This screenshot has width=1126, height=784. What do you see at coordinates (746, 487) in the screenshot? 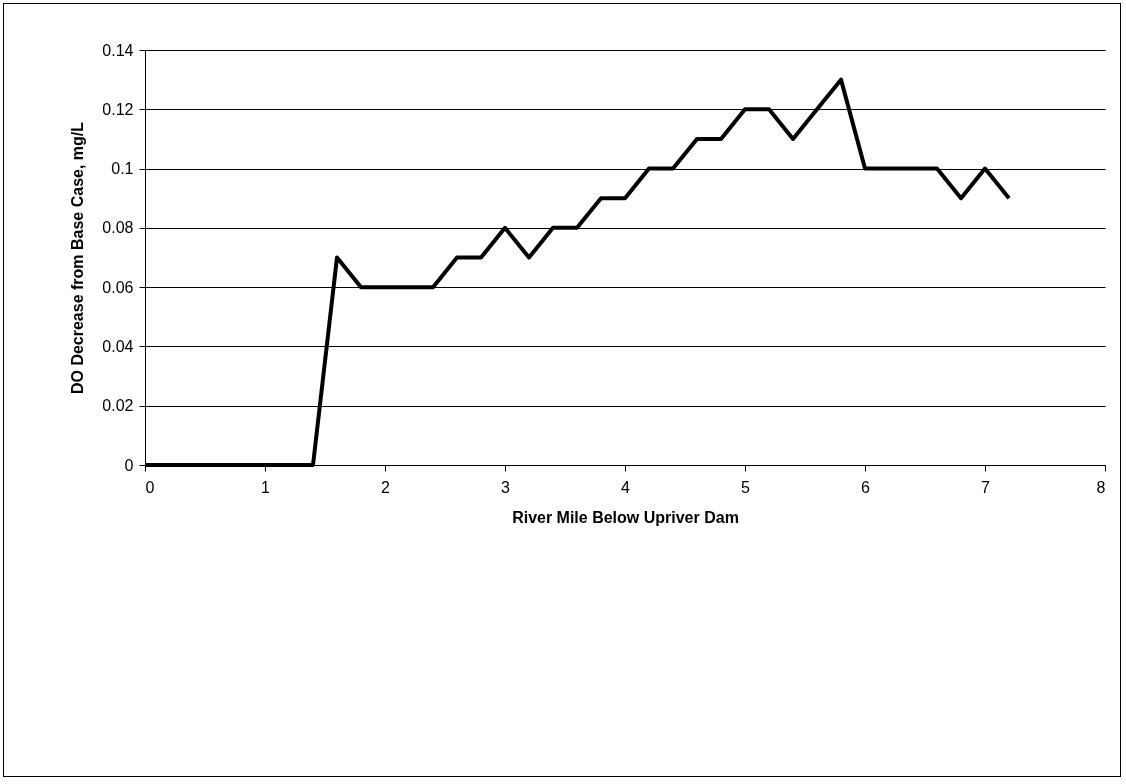
I see `x-tick-label: 5` at bounding box center [746, 487].